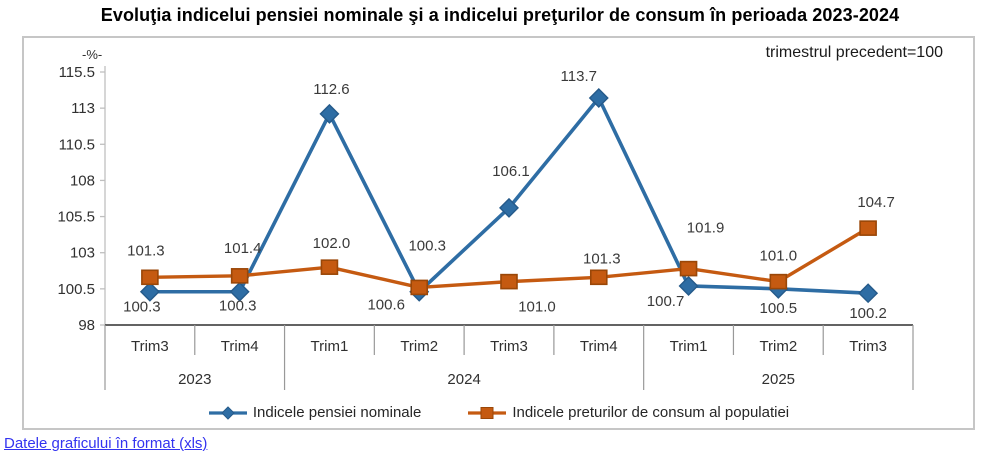 Image resolution: width=1000 pixels, height=463 pixels. Describe the element at coordinates (337, 412) in the screenshot. I see `legend-label-pension: Indicele pensiei nominale` at that location.